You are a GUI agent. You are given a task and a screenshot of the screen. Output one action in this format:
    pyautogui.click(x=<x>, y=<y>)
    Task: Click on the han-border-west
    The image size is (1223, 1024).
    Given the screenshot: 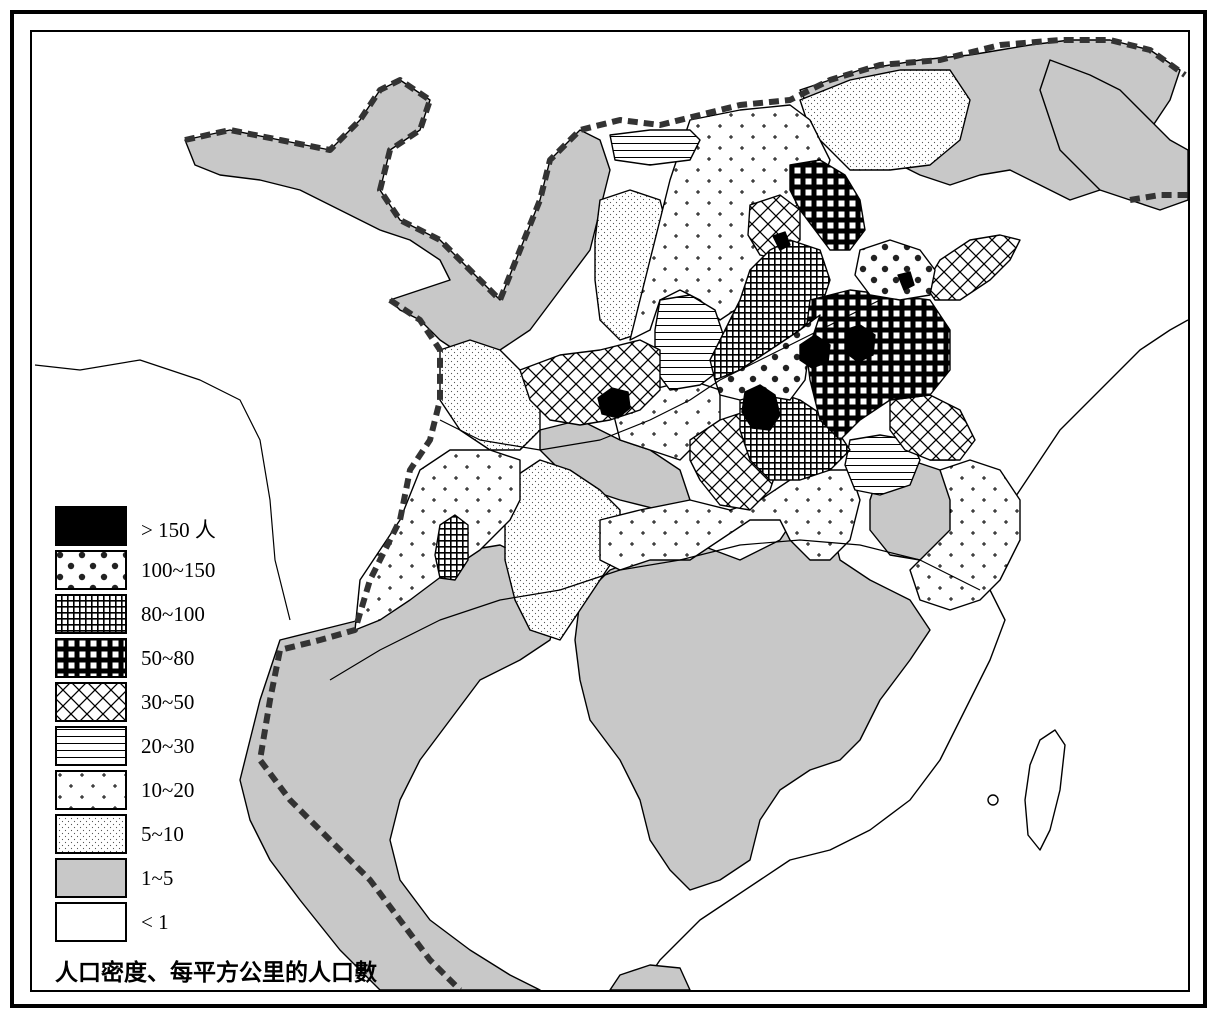 What is the action you would take?
    pyautogui.click(x=360, y=643)
    